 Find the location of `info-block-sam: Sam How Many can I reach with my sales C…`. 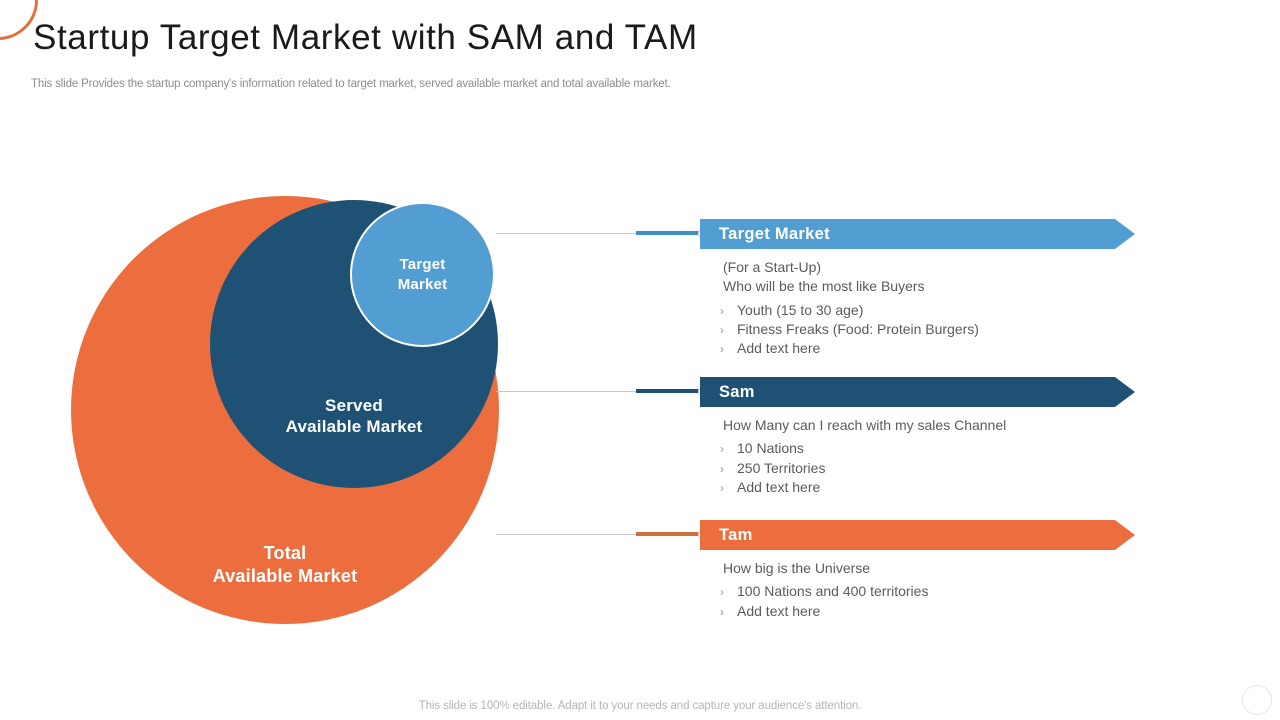

info-block-sam: Sam How Many can I reach with my sales C… is located at coordinates (917, 437).